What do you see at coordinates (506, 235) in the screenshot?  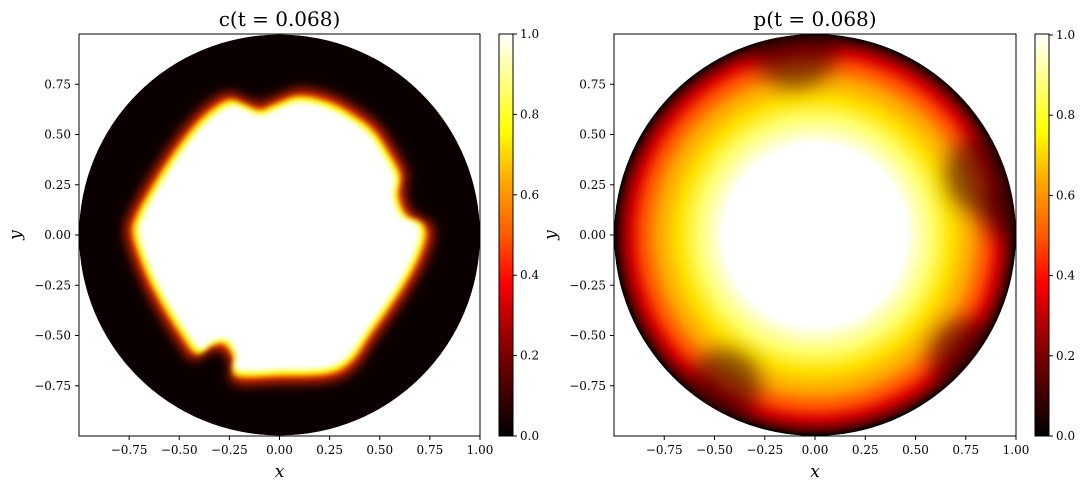 I see `chart-c-colorbar` at bounding box center [506, 235].